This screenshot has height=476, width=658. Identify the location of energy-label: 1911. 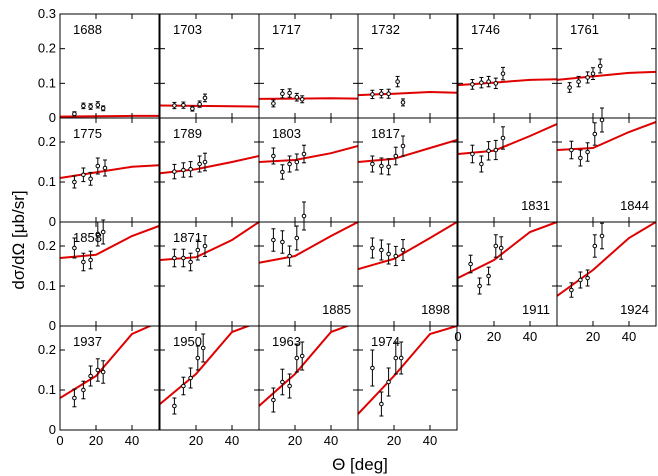
(536, 309).